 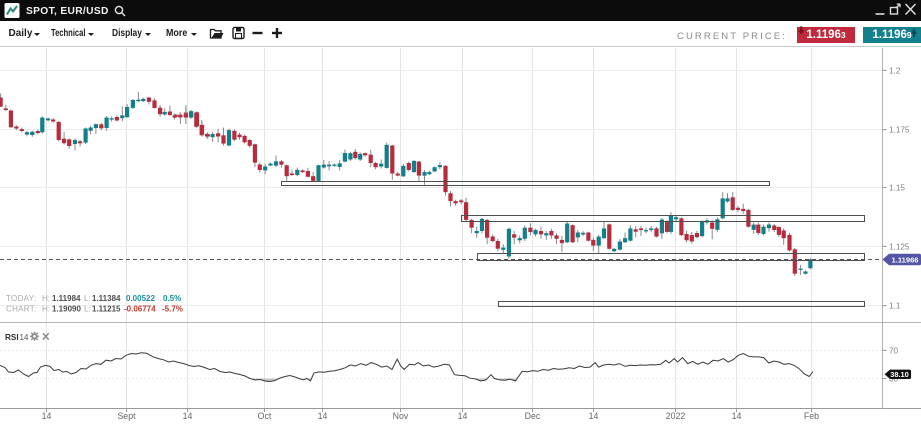 What do you see at coordinates (533, 416) in the screenshot?
I see `svg-text: Dec` at bounding box center [533, 416].